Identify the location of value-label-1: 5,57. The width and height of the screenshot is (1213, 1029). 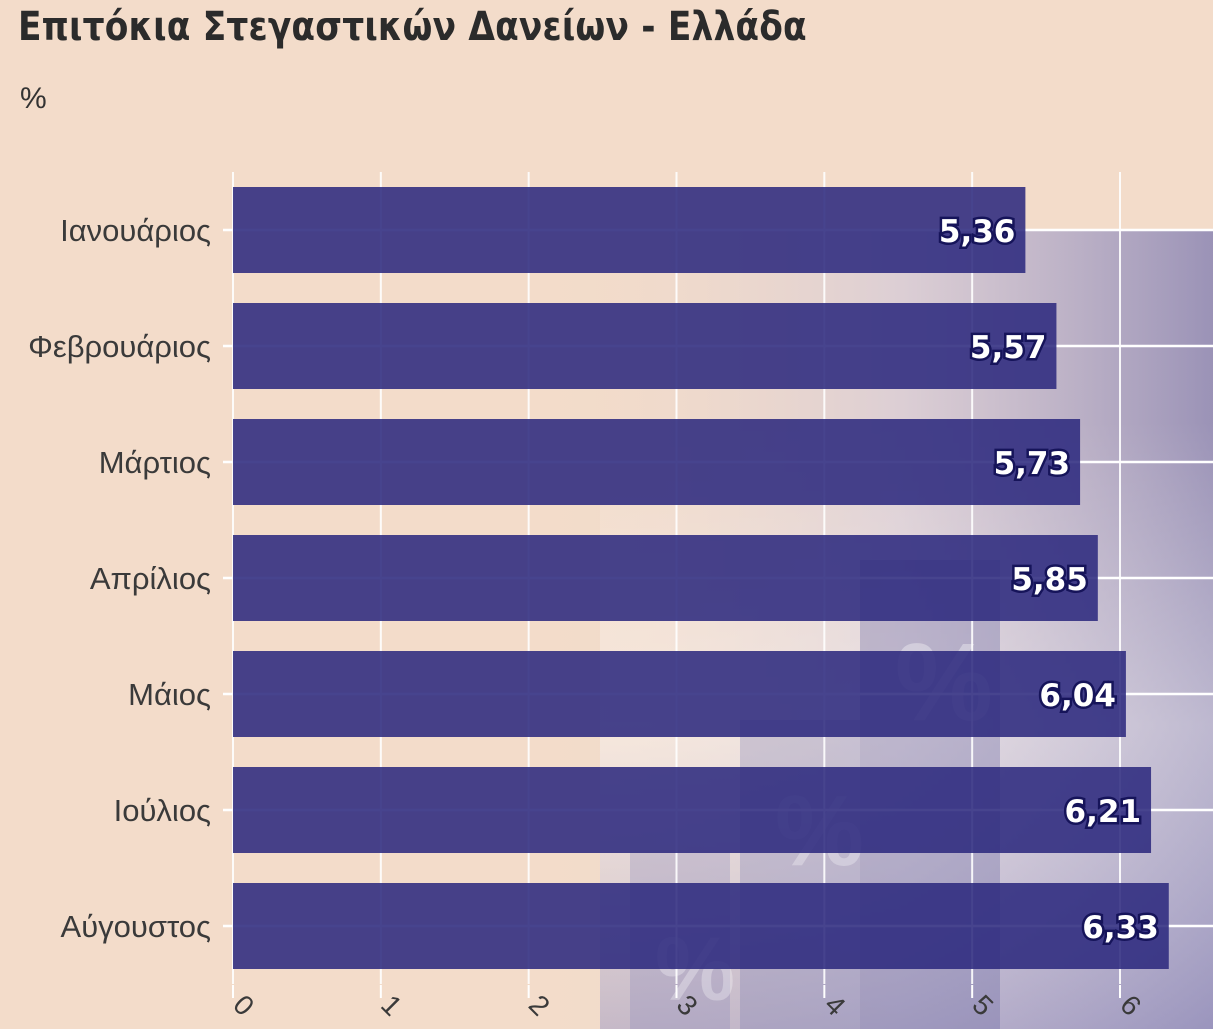
(1008, 348).